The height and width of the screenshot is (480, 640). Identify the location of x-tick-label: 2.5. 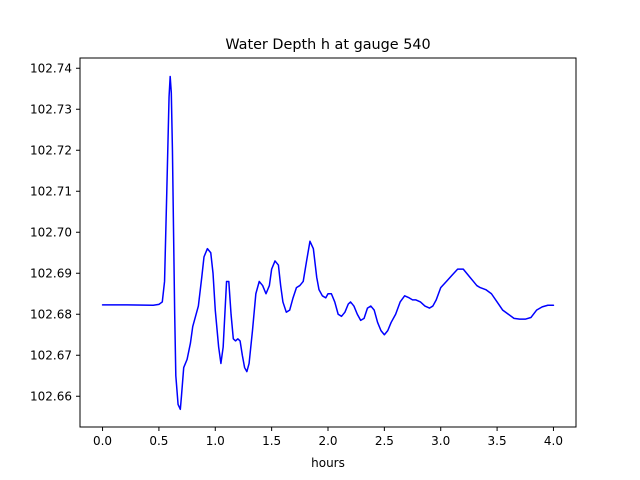
(384, 441).